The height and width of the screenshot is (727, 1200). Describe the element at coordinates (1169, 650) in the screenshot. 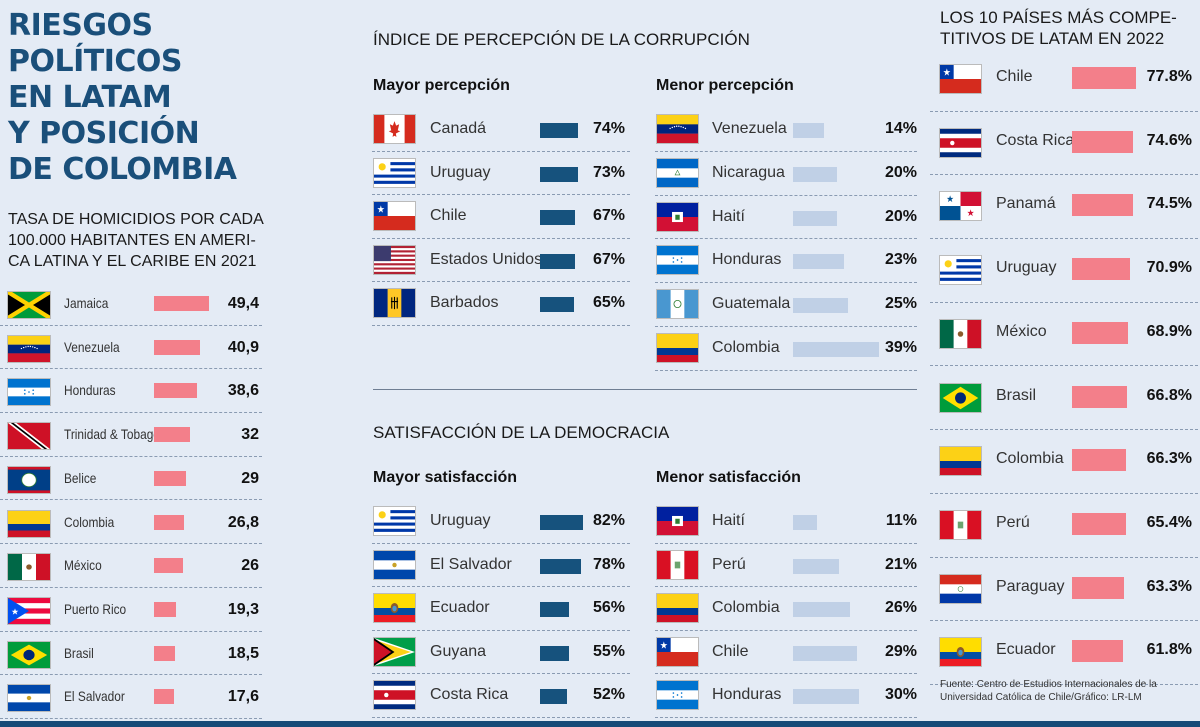

I see `value-label: 61.8%` at that location.